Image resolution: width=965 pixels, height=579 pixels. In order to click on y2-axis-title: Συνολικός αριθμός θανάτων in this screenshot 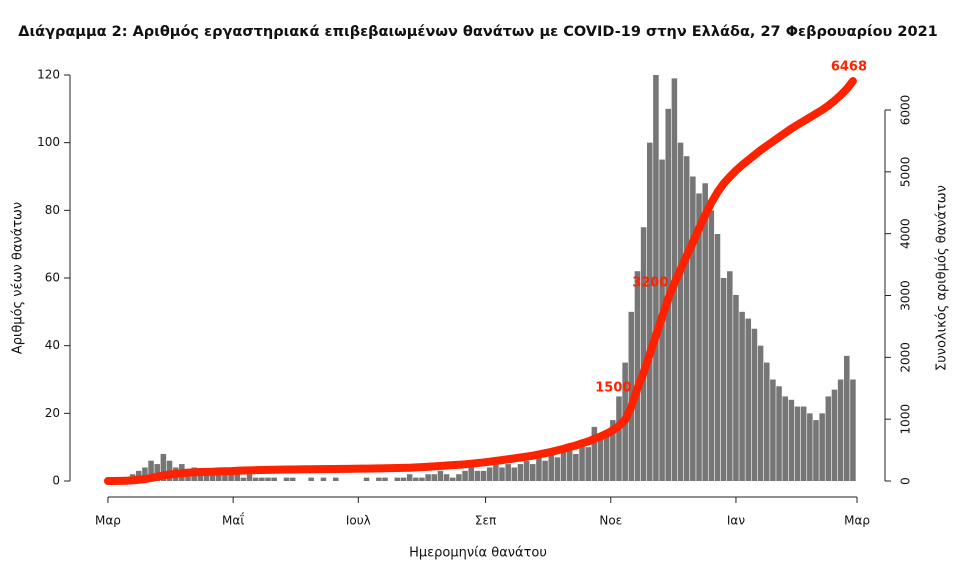, I will do `click(942, 278)`.